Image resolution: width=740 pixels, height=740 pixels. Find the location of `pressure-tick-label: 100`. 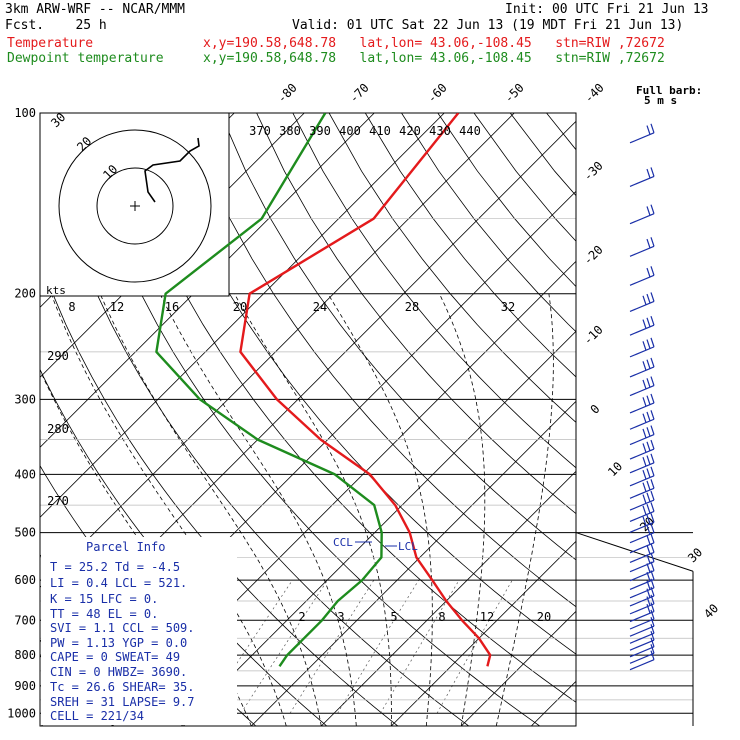

pressure-tick-label: 100 is located at coordinates (25, 113).